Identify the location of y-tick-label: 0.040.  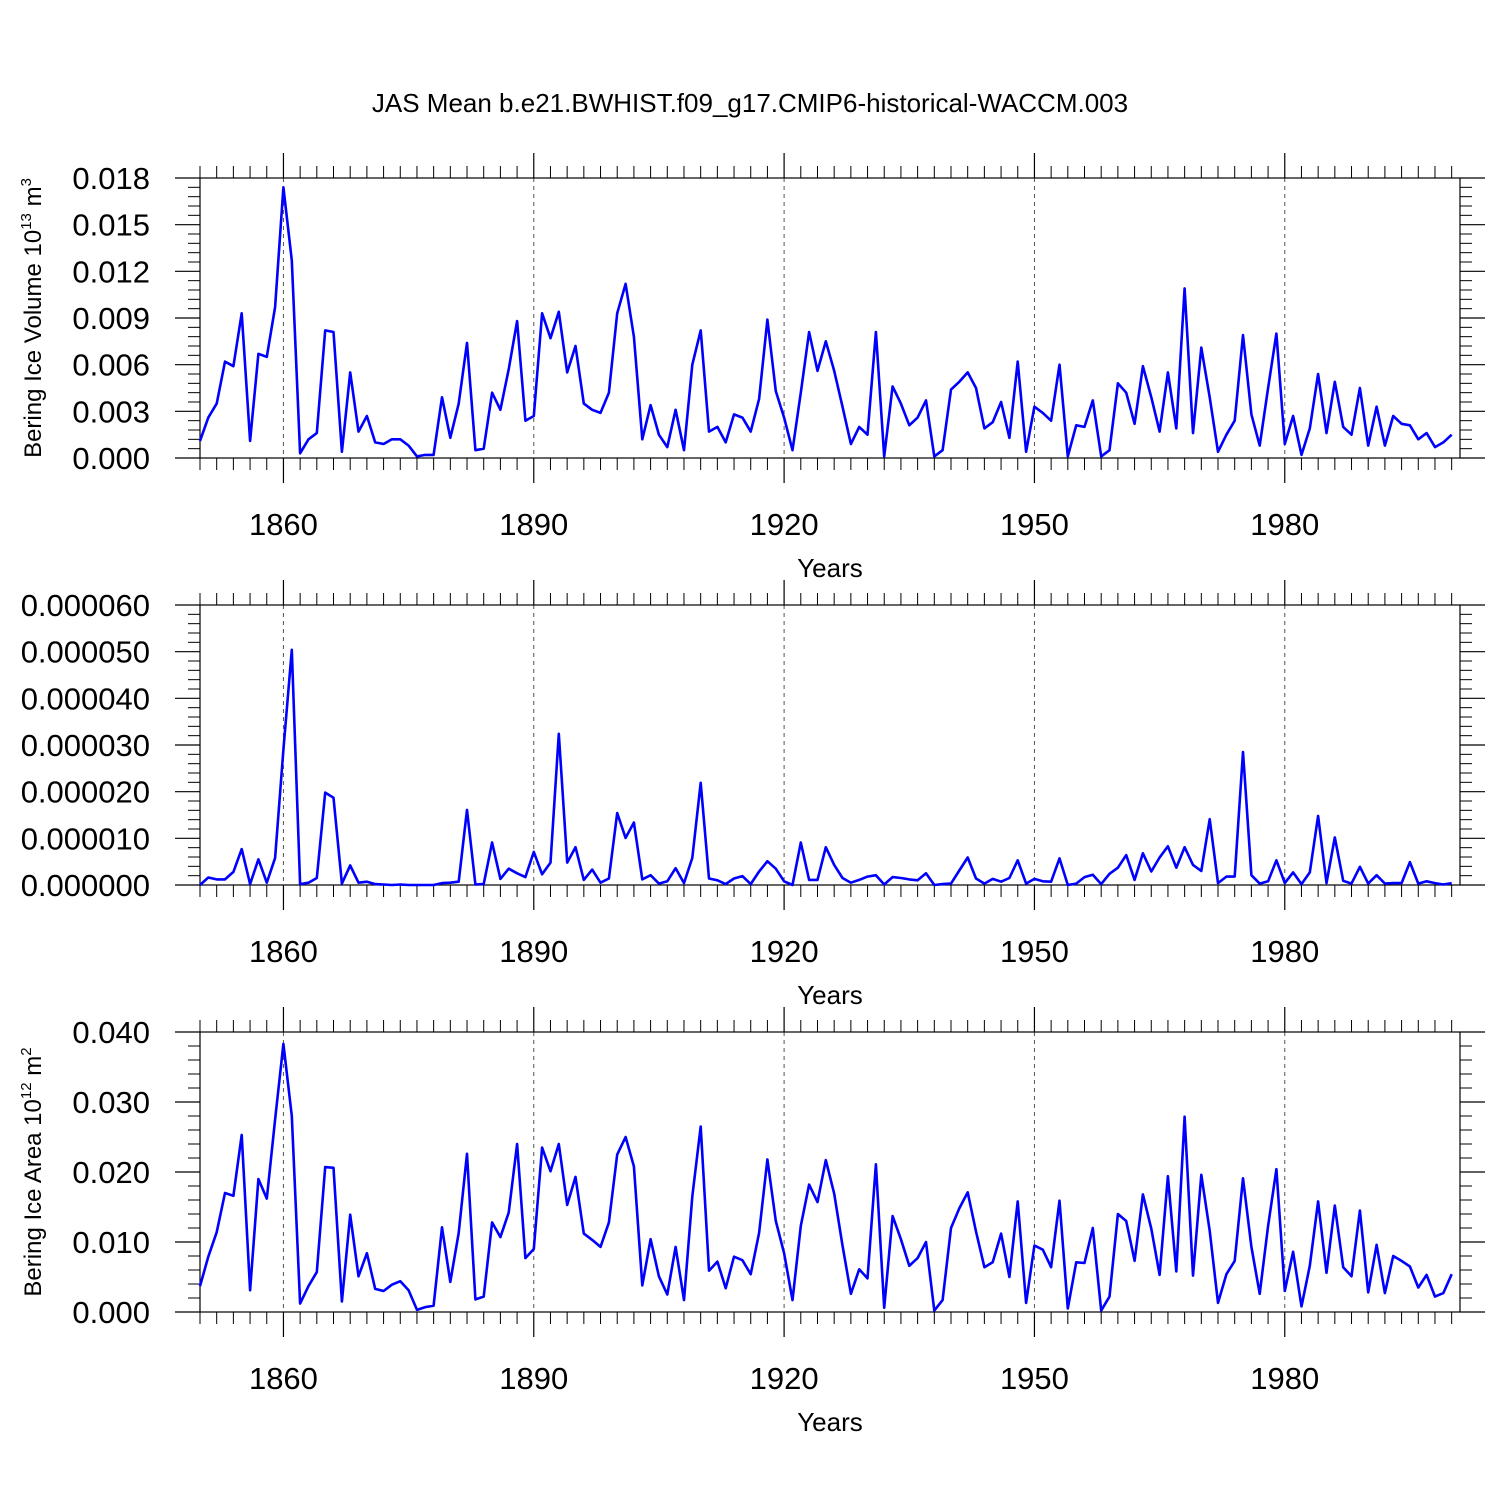
(111, 1032).